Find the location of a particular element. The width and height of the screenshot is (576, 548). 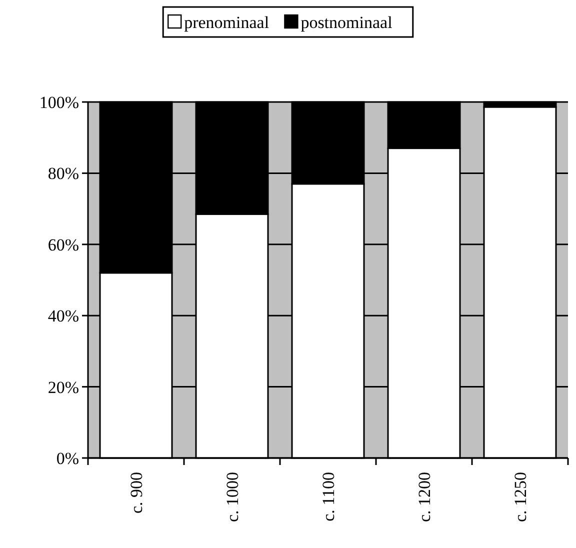

x-tick-label: c. 1250 is located at coordinates (520, 497).